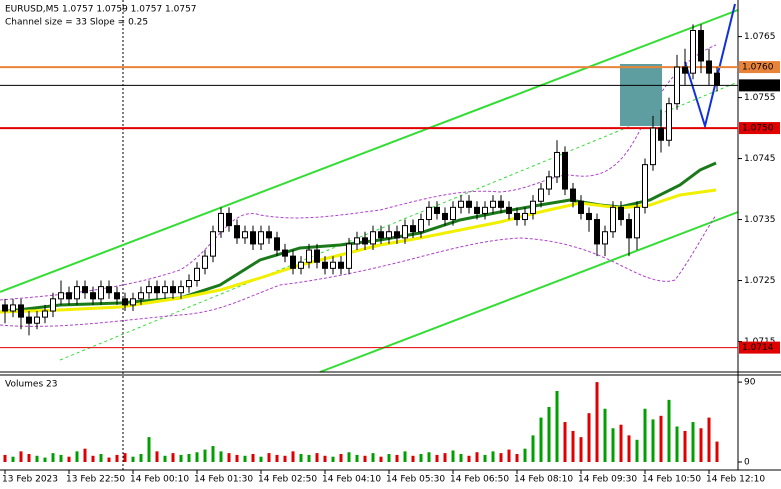 The width and height of the screenshot is (781, 489). What do you see at coordinates (747, 463) in the screenshot?
I see `y-tick-label: 0` at bounding box center [747, 463].